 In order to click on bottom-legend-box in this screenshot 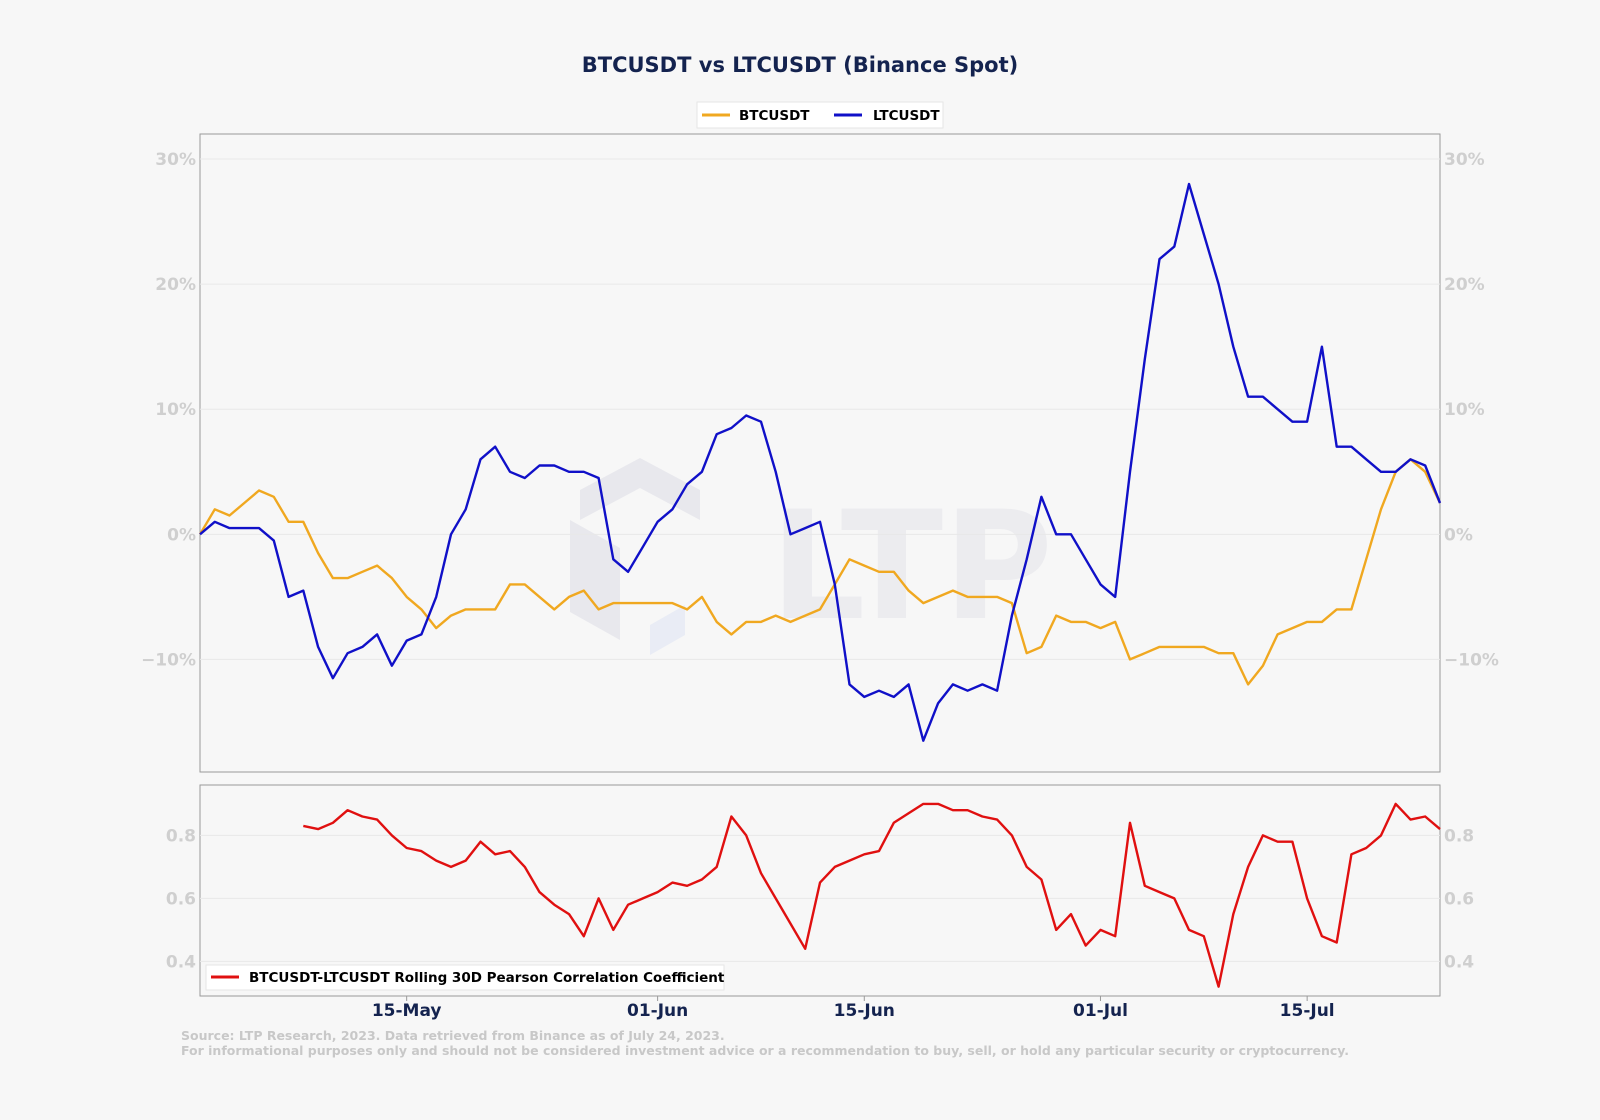, I will do `click(465, 977)`.